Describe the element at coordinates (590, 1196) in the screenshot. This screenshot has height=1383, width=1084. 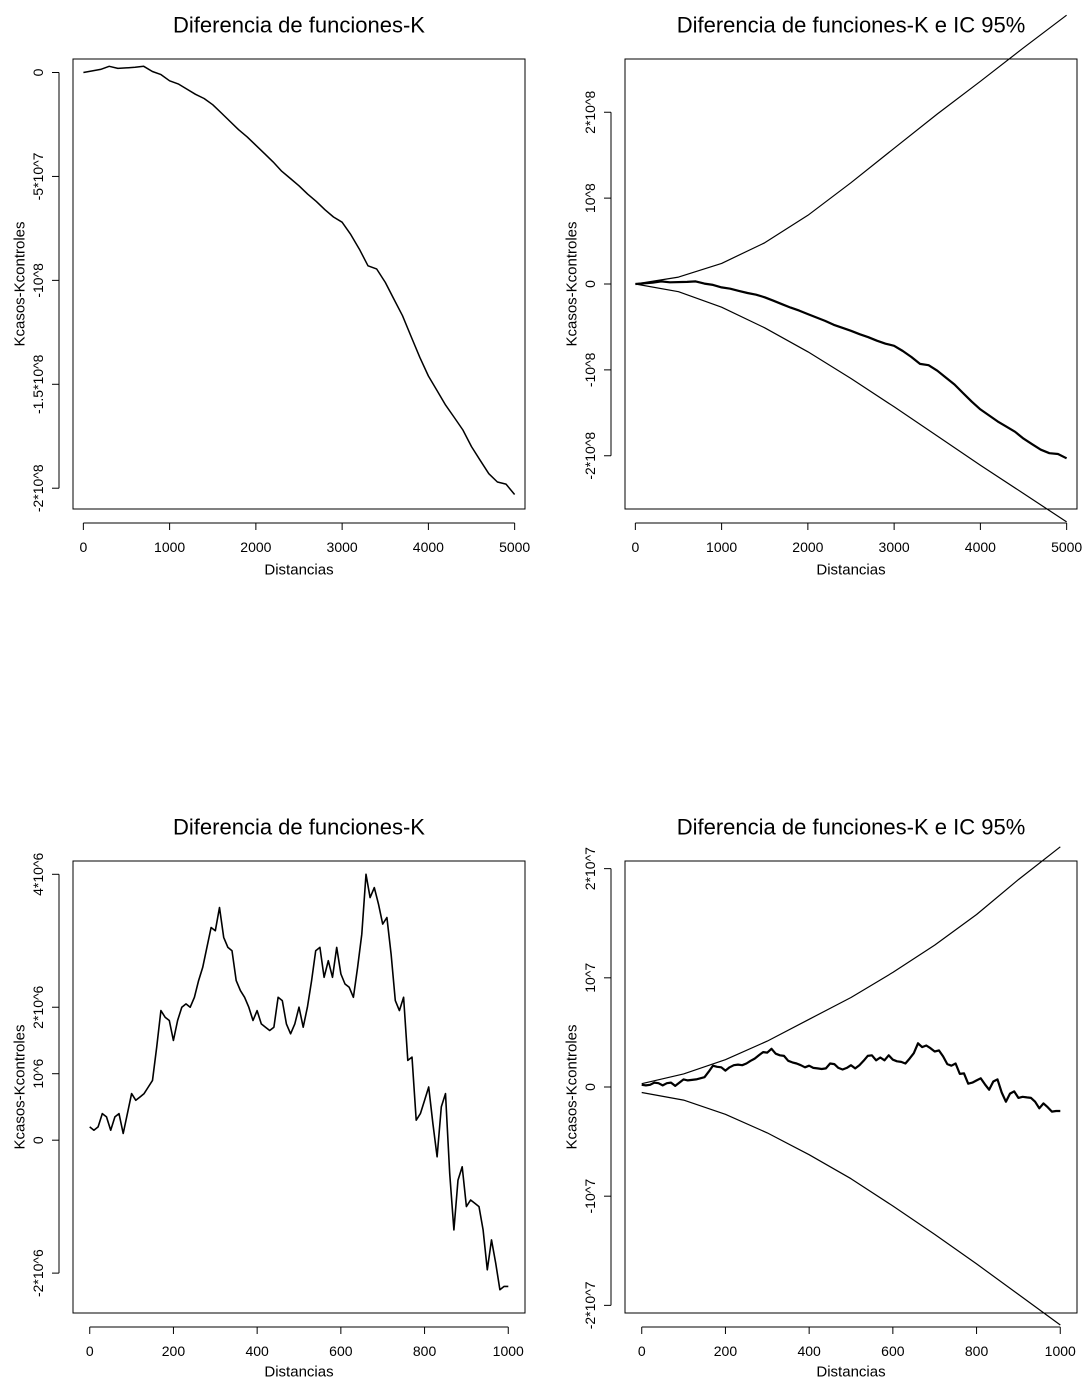
I see `y-tick-label: -10^7` at that location.